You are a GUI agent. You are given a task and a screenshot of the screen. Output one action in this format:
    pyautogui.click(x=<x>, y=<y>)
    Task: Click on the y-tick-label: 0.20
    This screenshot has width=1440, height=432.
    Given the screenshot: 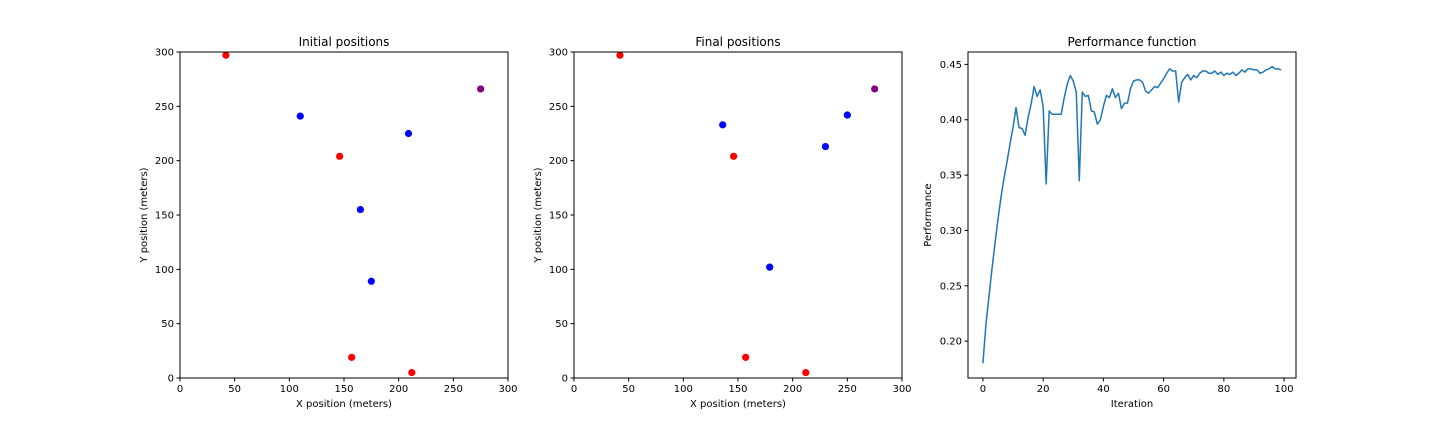 What is the action you would take?
    pyautogui.click(x=951, y=342)
    